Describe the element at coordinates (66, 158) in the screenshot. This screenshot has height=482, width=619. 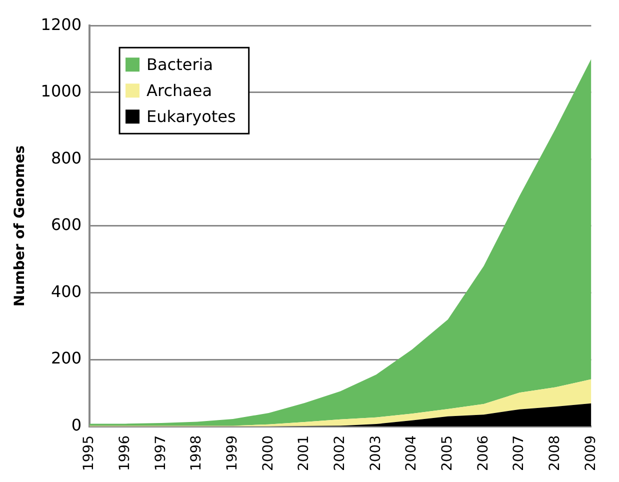
I see `y-tick-label: 800` at that location.